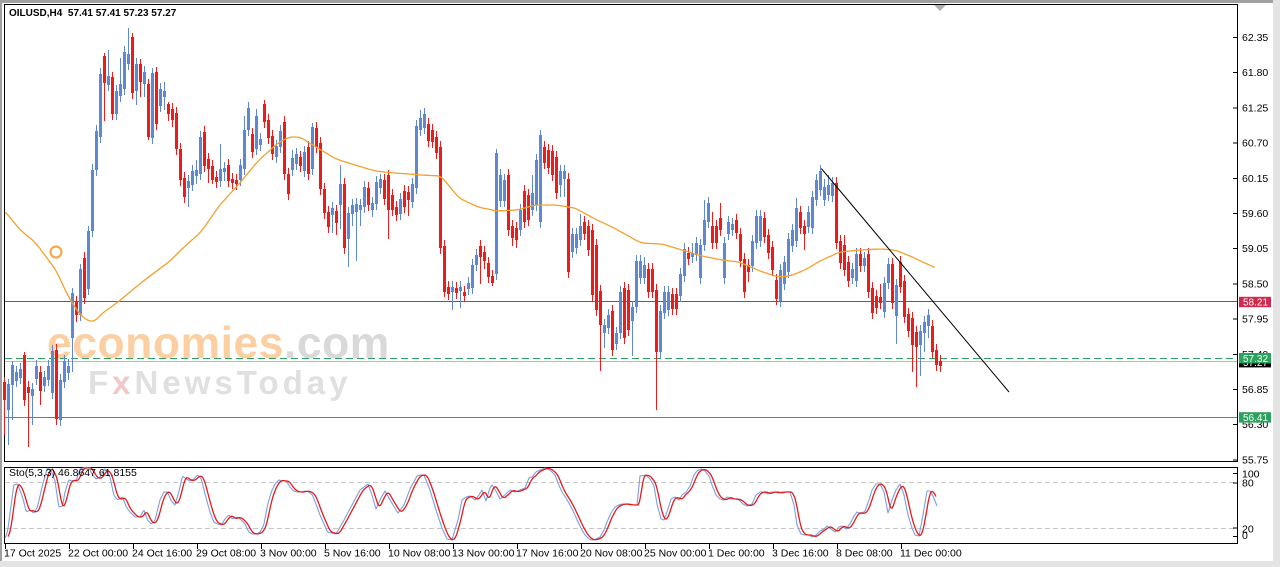 The image size is (1280, 567). What do you see at coordinates (73, 473) in the screenshot?
I see `svg-text: Sto(5,3,3) 46.8647 61.8155` at bounding box center [73, 473].